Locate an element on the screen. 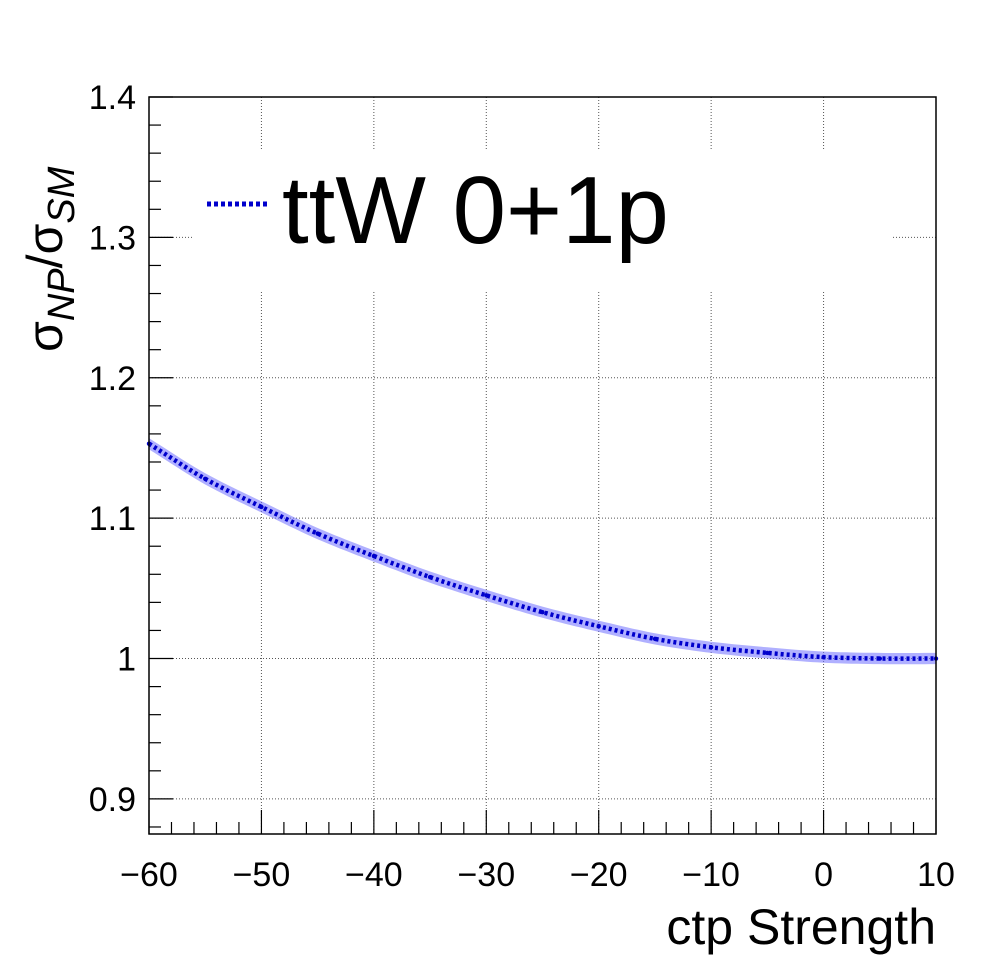  x-tick-label: −50 is located at coordinates (262, 875).